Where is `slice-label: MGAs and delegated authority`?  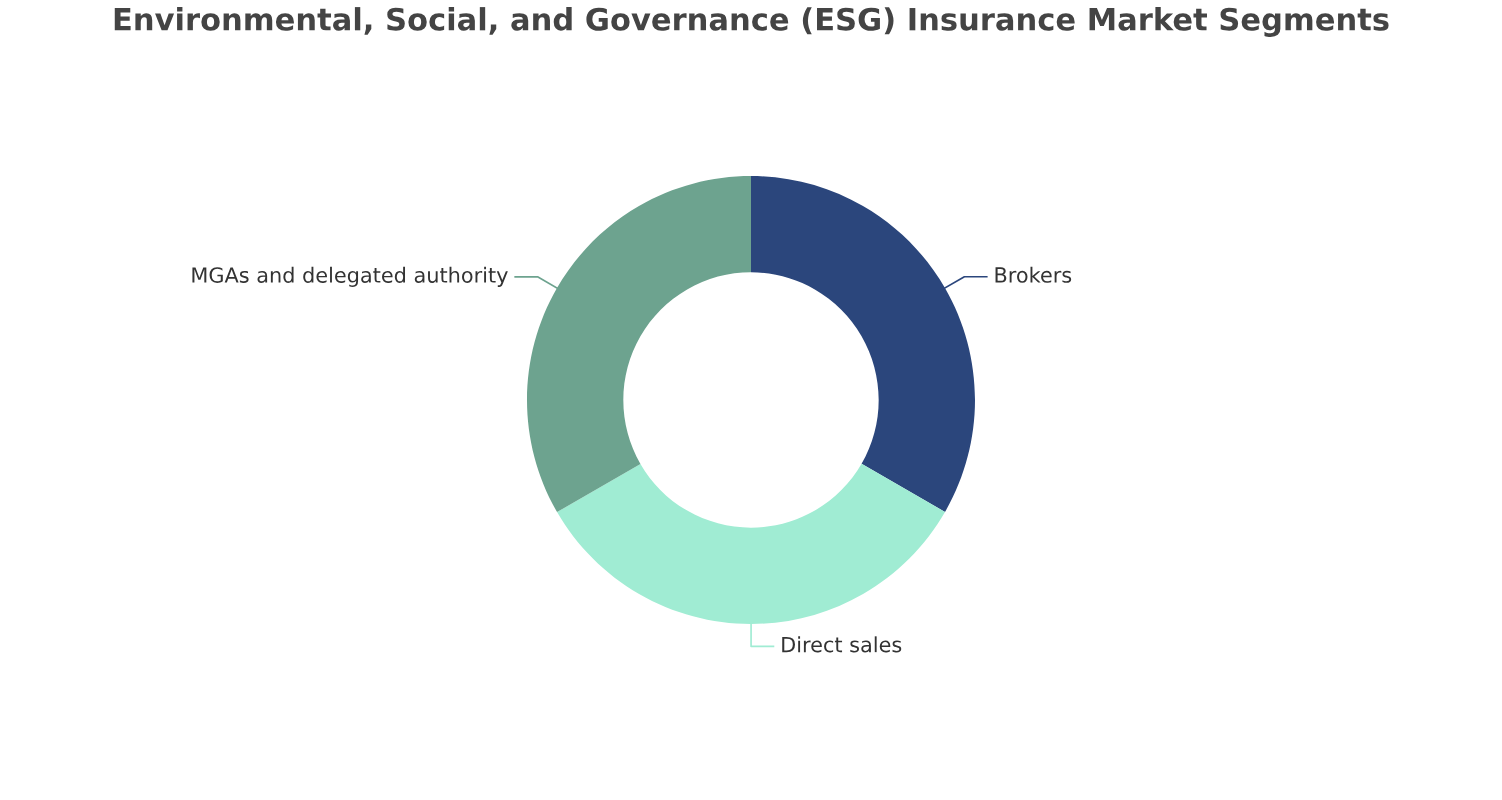
slice-label: MGAs and delegated authority is located at coordinates (350, 276).